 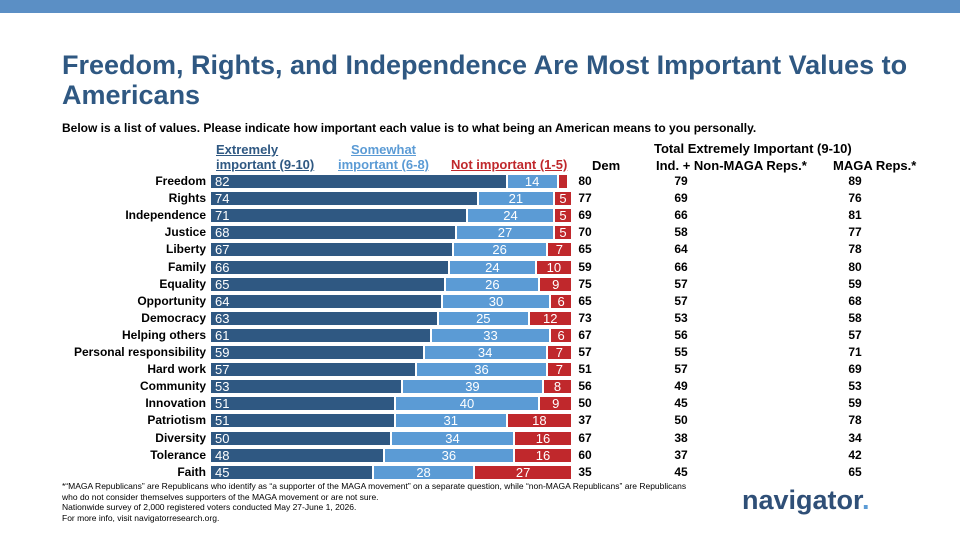 I want to click on category-label: Patriotism, so click(x=176, y=420).